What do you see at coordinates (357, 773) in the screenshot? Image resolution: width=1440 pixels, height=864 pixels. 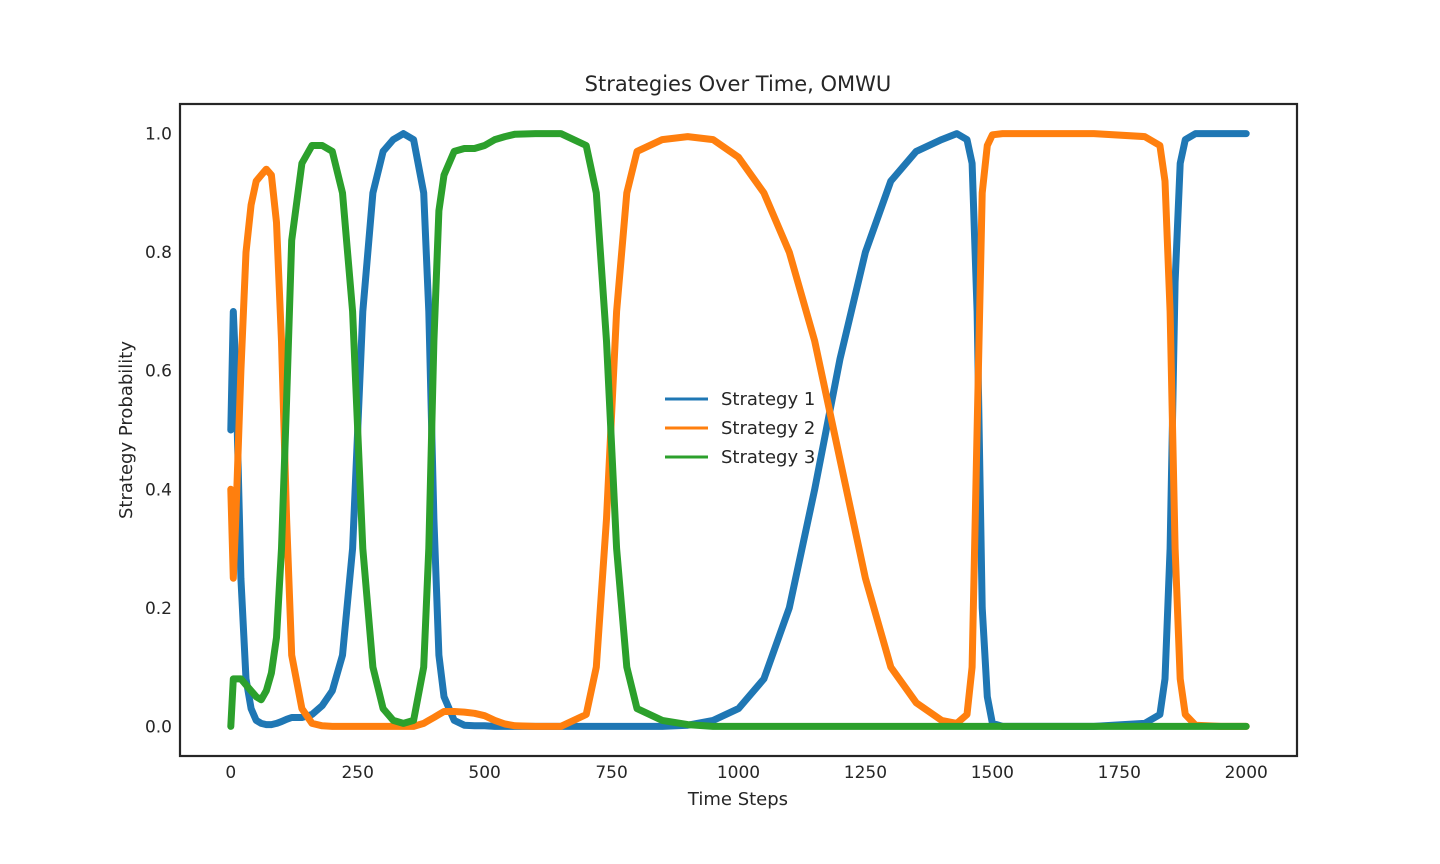 I see `x-tick-label: 250` at bounding box center [357, 773].